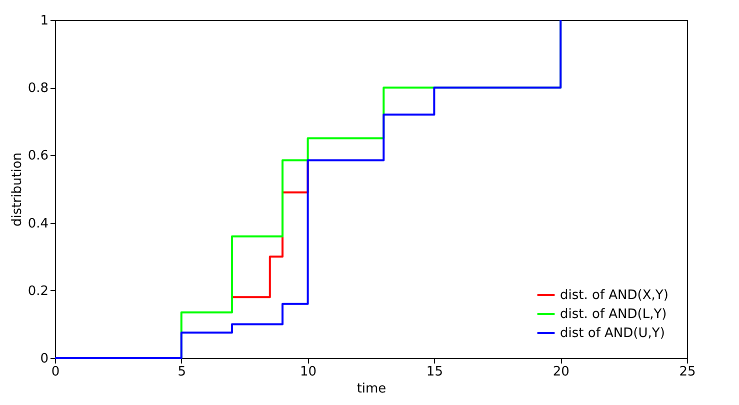 The image size is (739, 405). What do you see at coordinates (612, 333) in the screenshot?
I see `legend-label: dist of AND(U,Y)` at bounding box center [612, 333].